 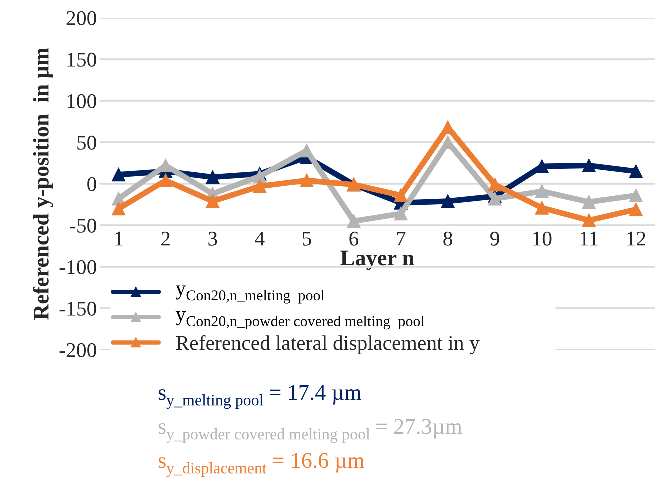 I want to click on x-tick-label: 10, so click(x=543, y=239).